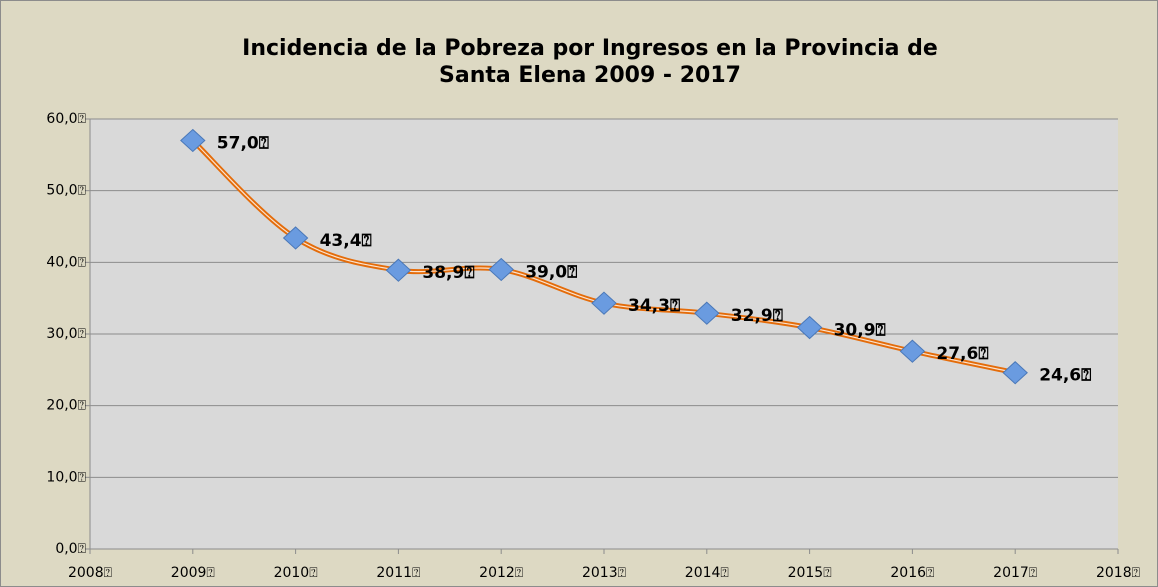  What do you see at coordinates (448, 273) in the screenshot?
I see `data-label: 38,9⍰` at bounding box center [448, 273].